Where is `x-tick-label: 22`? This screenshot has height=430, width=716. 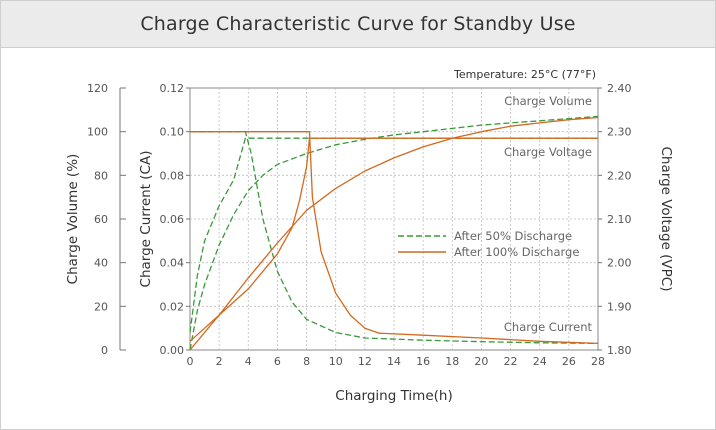 x-tick-label: 22 is located at coordinates (511, 361).